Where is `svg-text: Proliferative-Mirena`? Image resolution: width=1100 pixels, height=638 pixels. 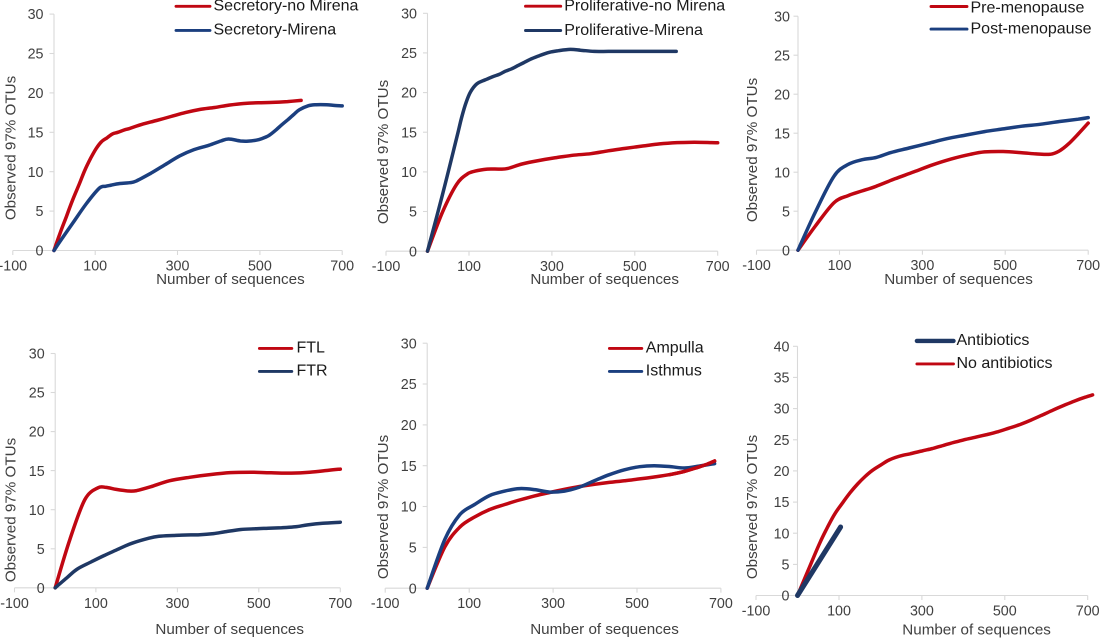 svg-text: Proliferative-Mirena is located at coordinates (633, 30).